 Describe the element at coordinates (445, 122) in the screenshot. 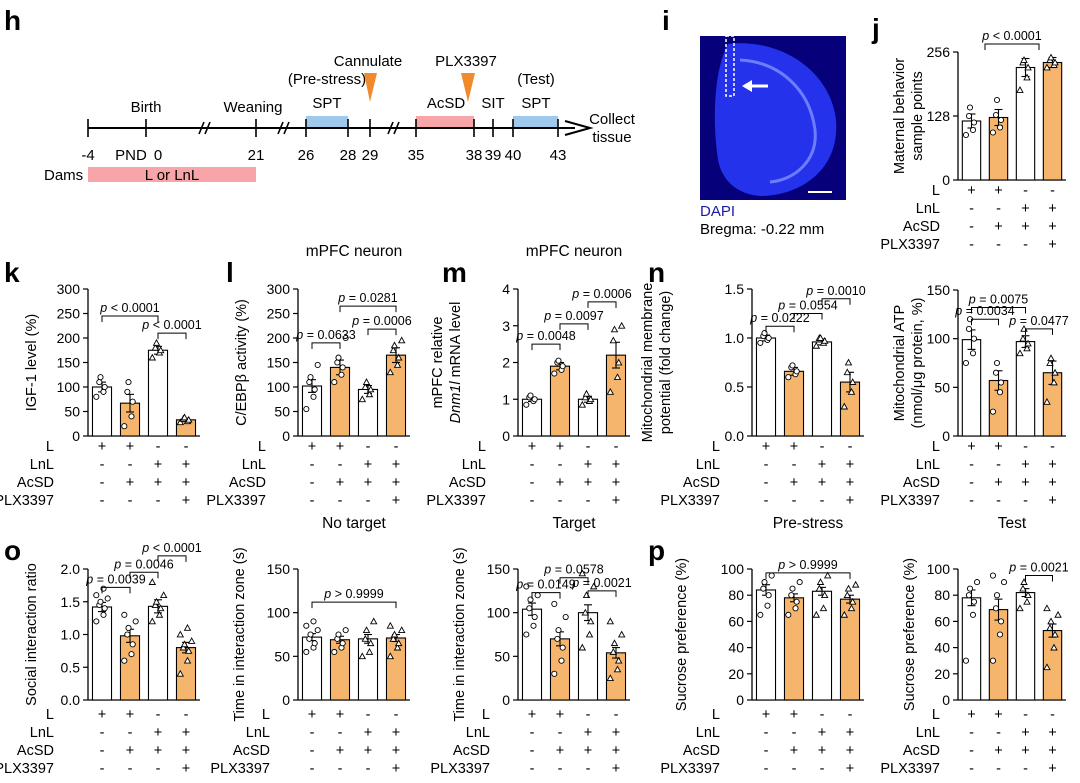

I see `acsd-bar` at that location.